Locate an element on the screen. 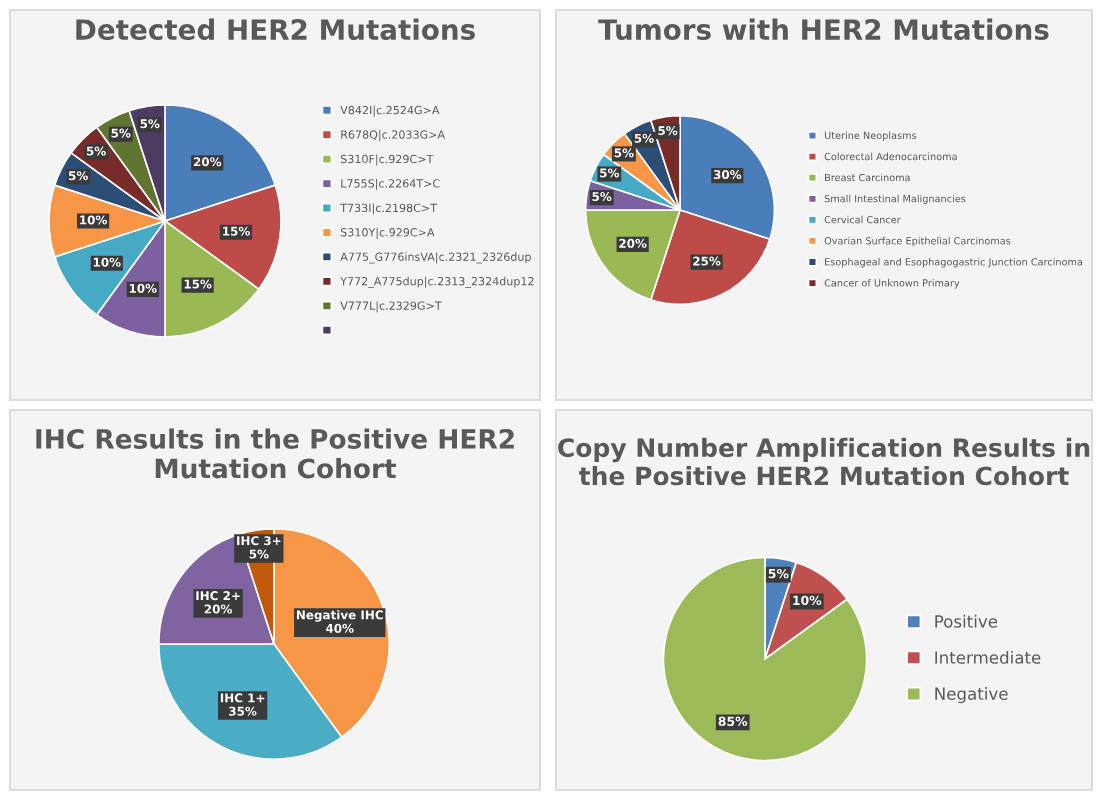  legend-label: Positive is located at coordinates (966, 621).